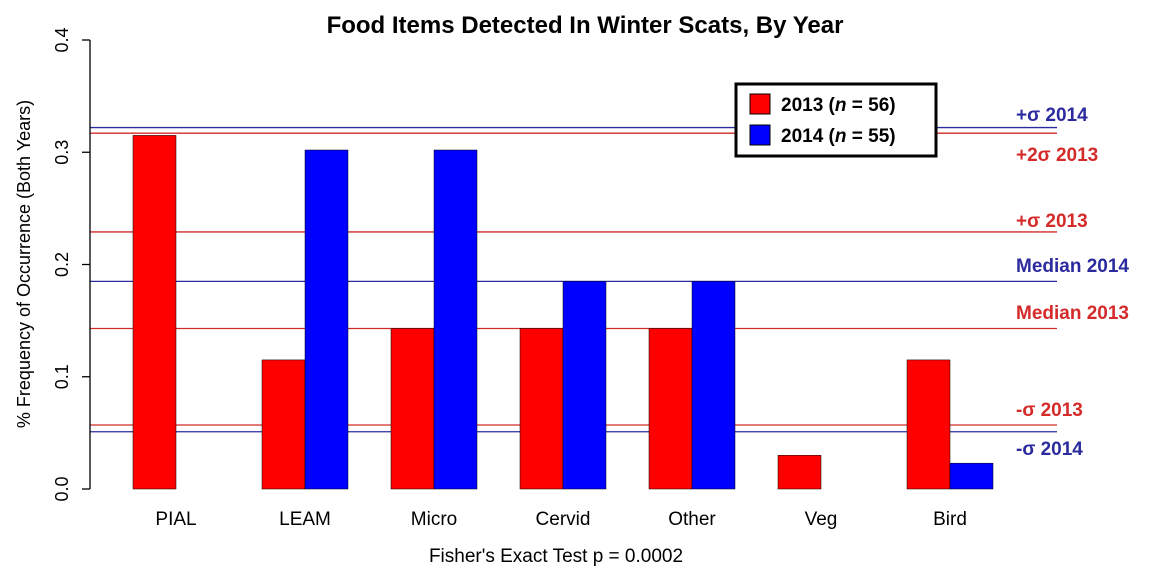 This screenshot has width=1168, height=571. I want to click on bar-leam-2013, so click(283, 424).